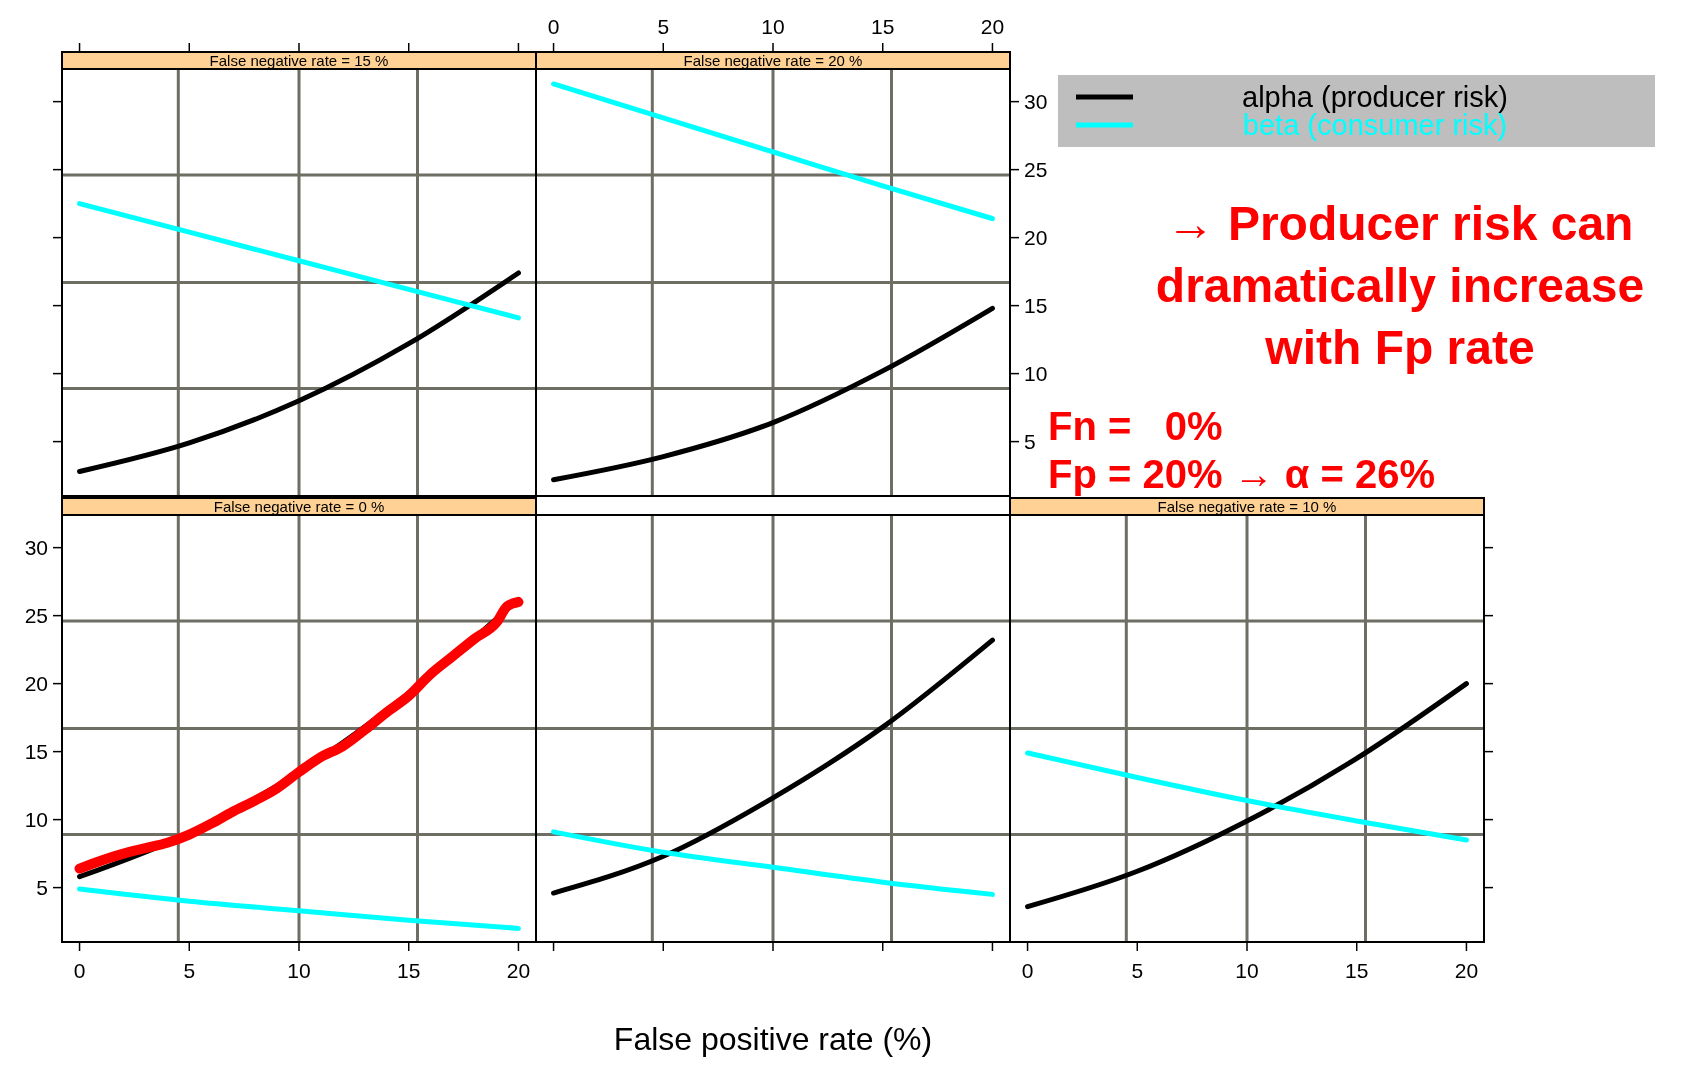  I want to click on chart-title: False negative rate = 10 %, so click(1247, 506).